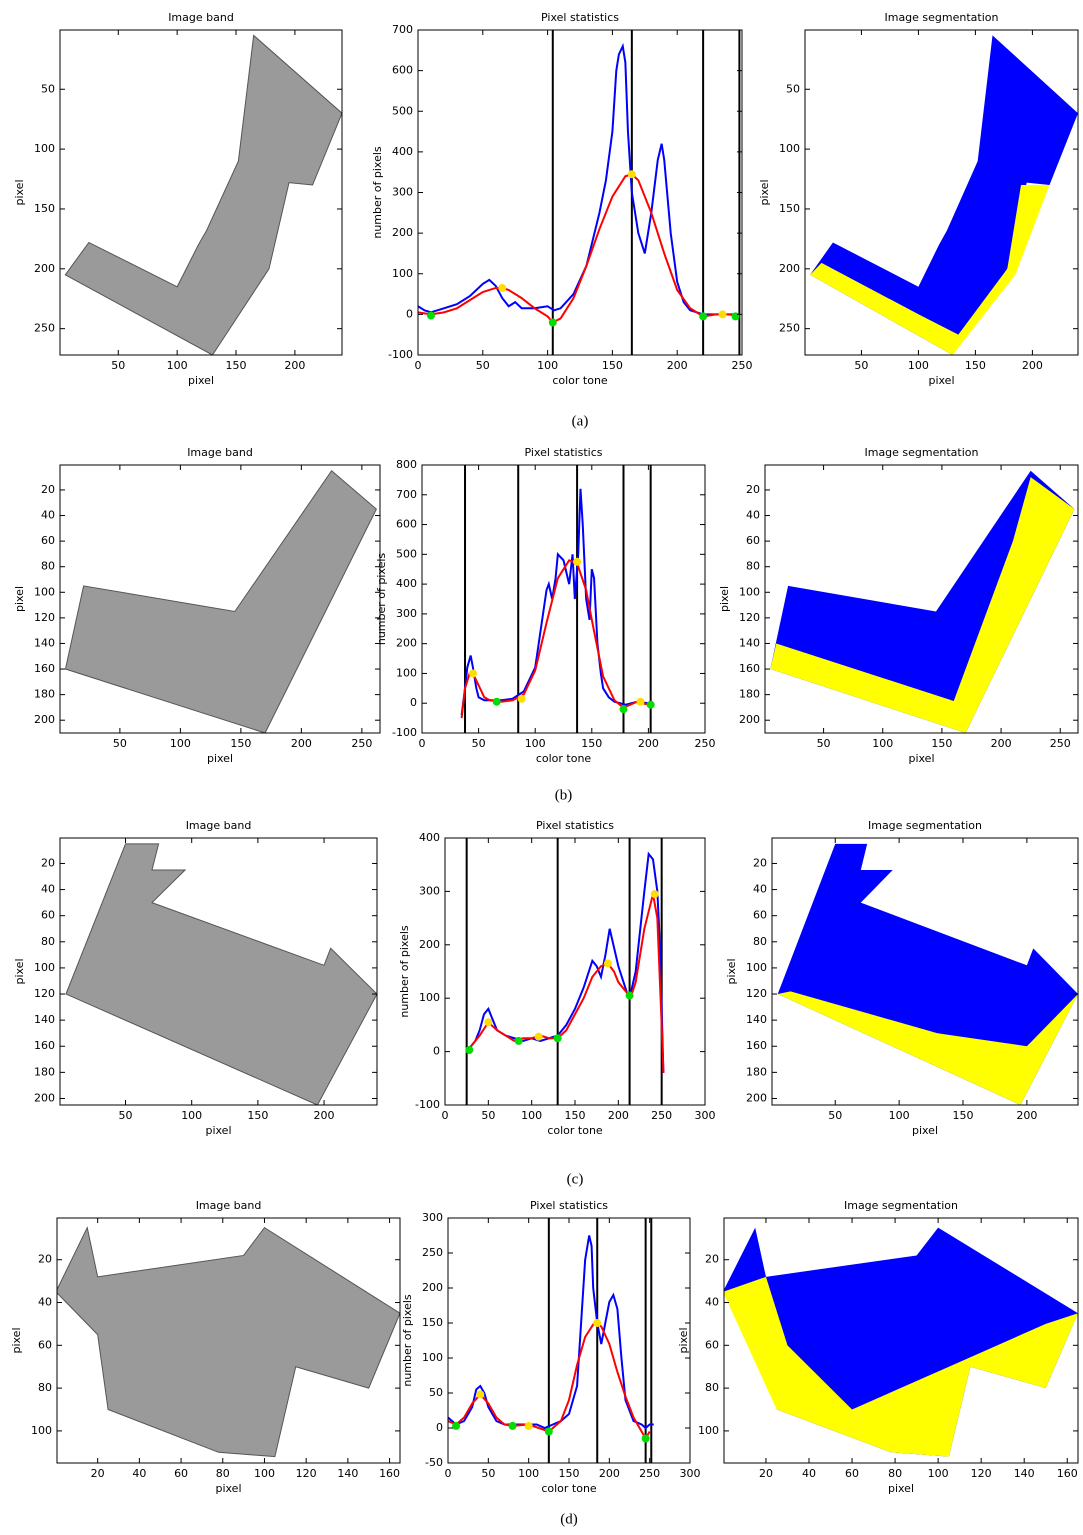 The image size is (1083, 1535). I want to click on x-tick-label: 80, so click(223, 1473).